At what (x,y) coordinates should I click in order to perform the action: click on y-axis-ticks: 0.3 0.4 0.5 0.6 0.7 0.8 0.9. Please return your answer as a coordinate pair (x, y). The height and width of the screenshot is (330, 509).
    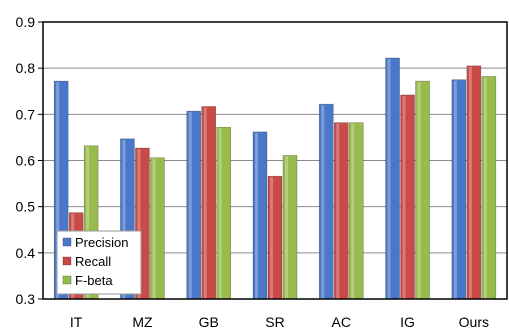
    Looking at the image, I should click on (29, 160).